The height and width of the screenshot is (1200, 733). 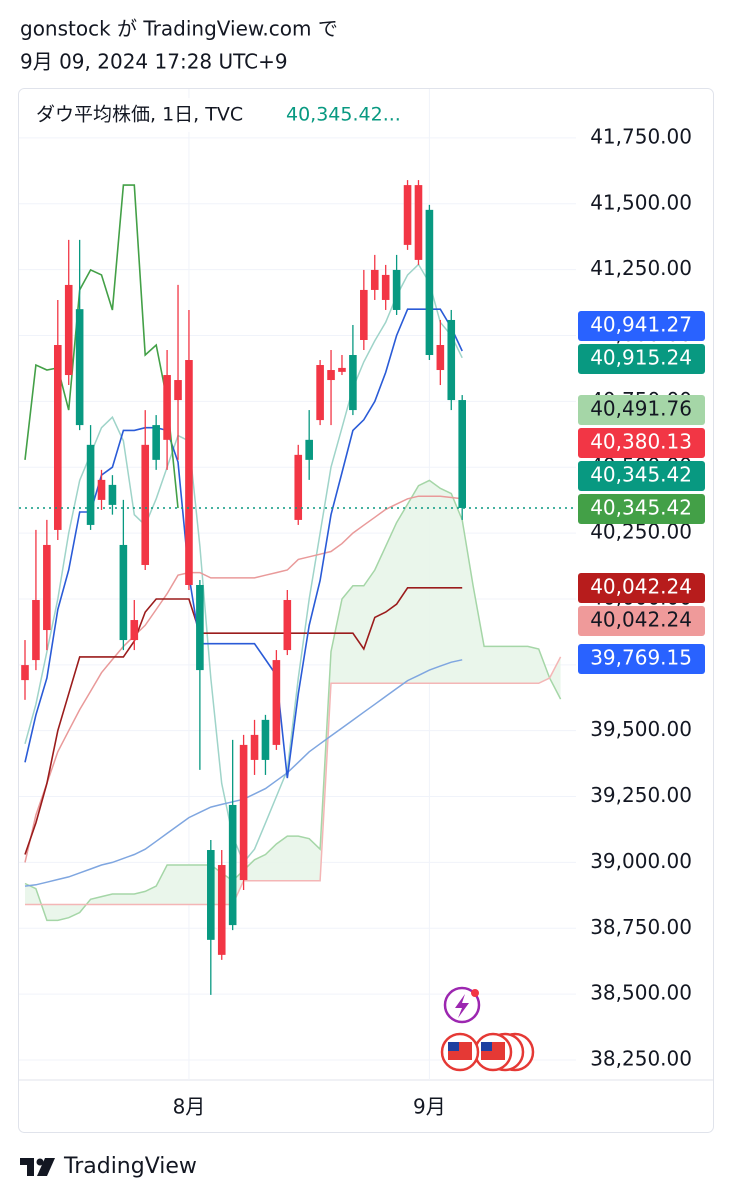 I want to click on y-tick-label: 38,750.00, so click(x=641, y=927).